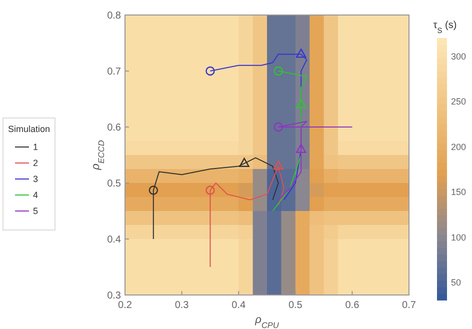 The width and height of the screenshot is (472, 329). Describe the element at coordinates (295, 305) in the screenshot. I see `x-tick-label: 0.5` at that location.